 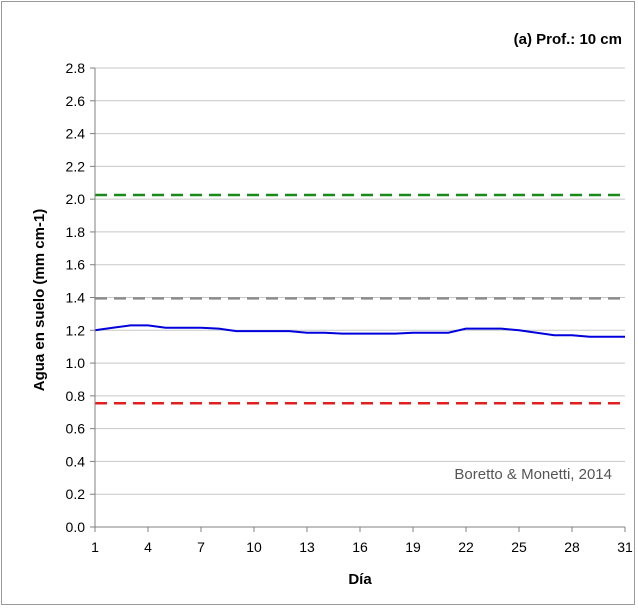 I want to click on source-annotation: Boretto & Monetti, 2014, so click(x=533, y=474).